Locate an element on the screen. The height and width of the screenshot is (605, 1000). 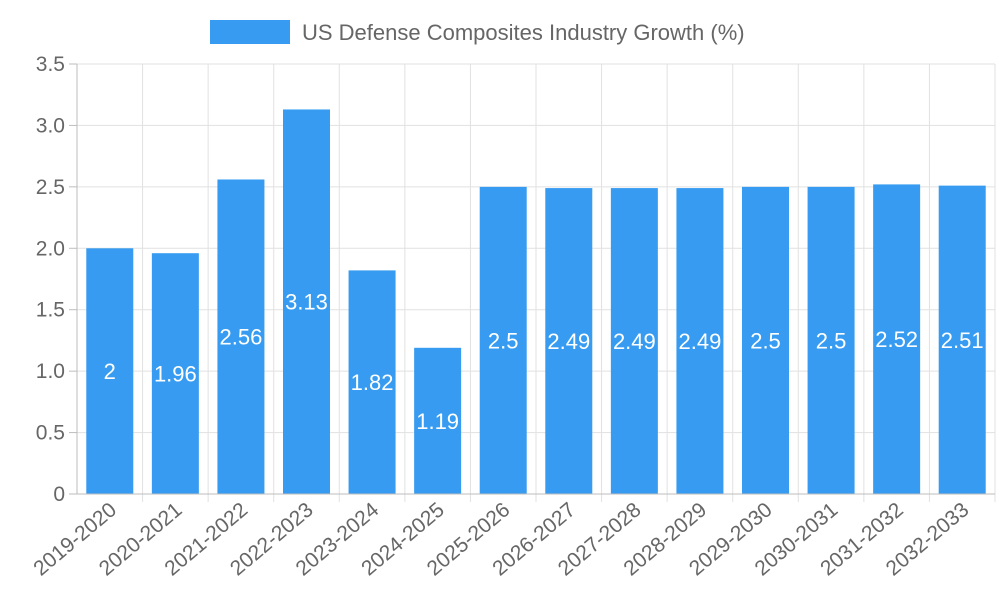
y-tick-label: 3.5 is located at coordinates (50, 64).